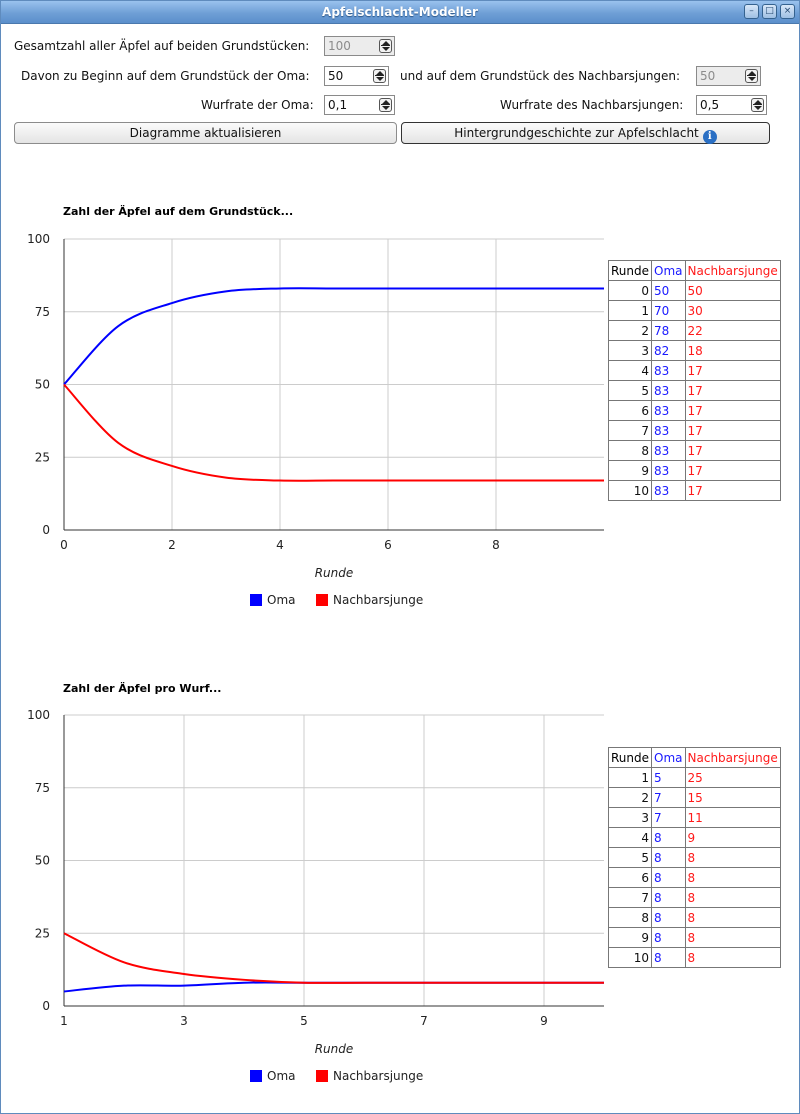 The width and height of the screenshot is (800, 1114). What do you see at coordinates (576, 133) in the screenshot?
I see `background-story-label: Hintergrundgeschichte zur Apfelschlacht` at bounding box center [576, 133].